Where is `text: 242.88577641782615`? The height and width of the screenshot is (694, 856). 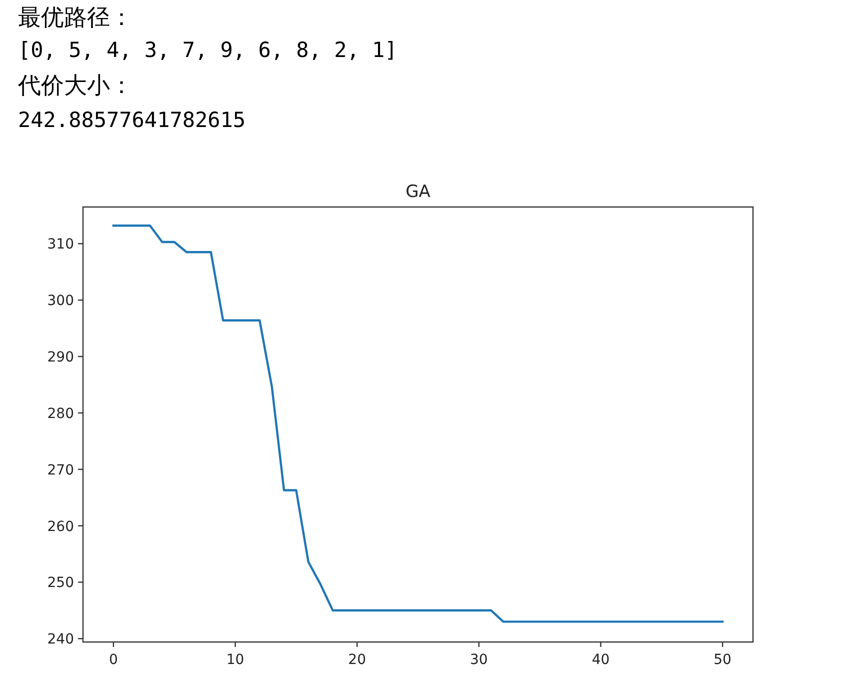
text: 242.88577641782615 is located at coordinates (132, 120).